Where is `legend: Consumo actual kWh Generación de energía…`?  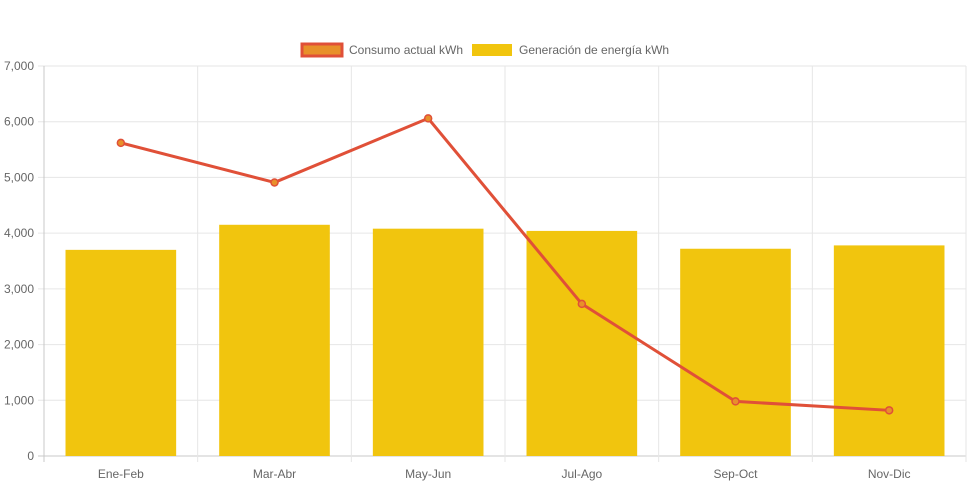
legend: Consumo actual kWh Generación de energía… is located at coordinates (484, 50).